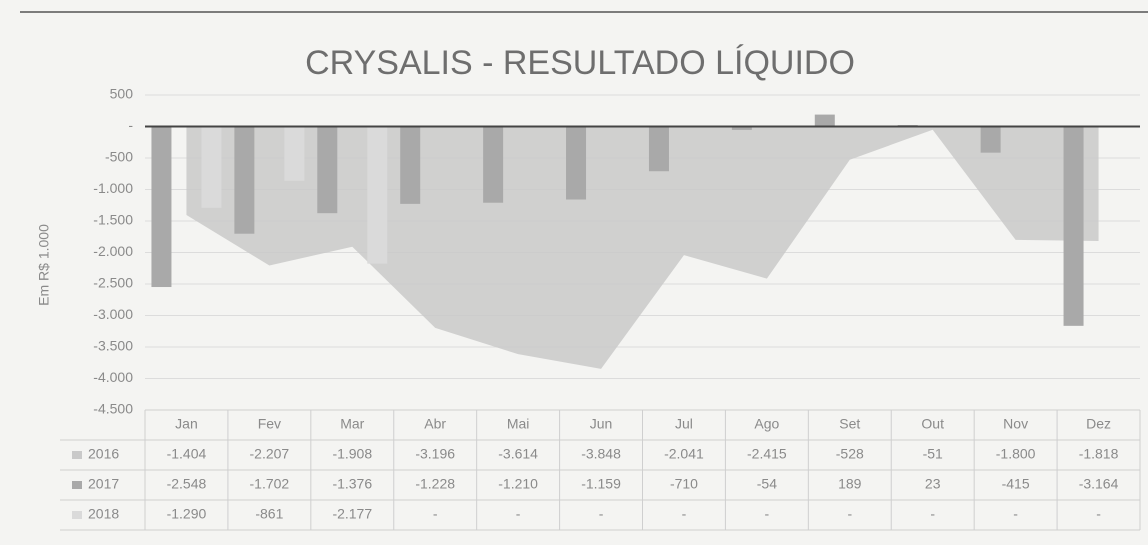  I want to click on y-tick-label: -1.000, so click(113, 188).